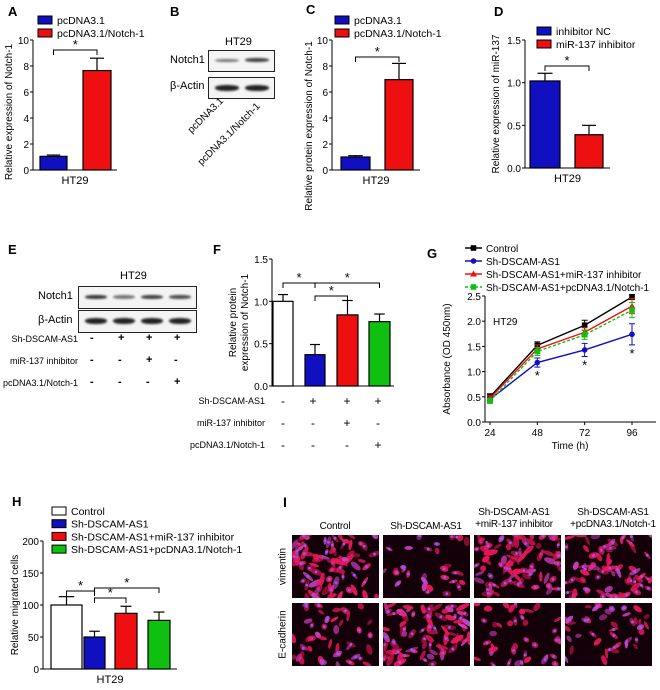 The height and width of the screenshot is (690, 660). Describe the element at coordinates (43, 361) in the screenshot. I see `blot-e-condition-label: miR-137 inhibitor` at that location.